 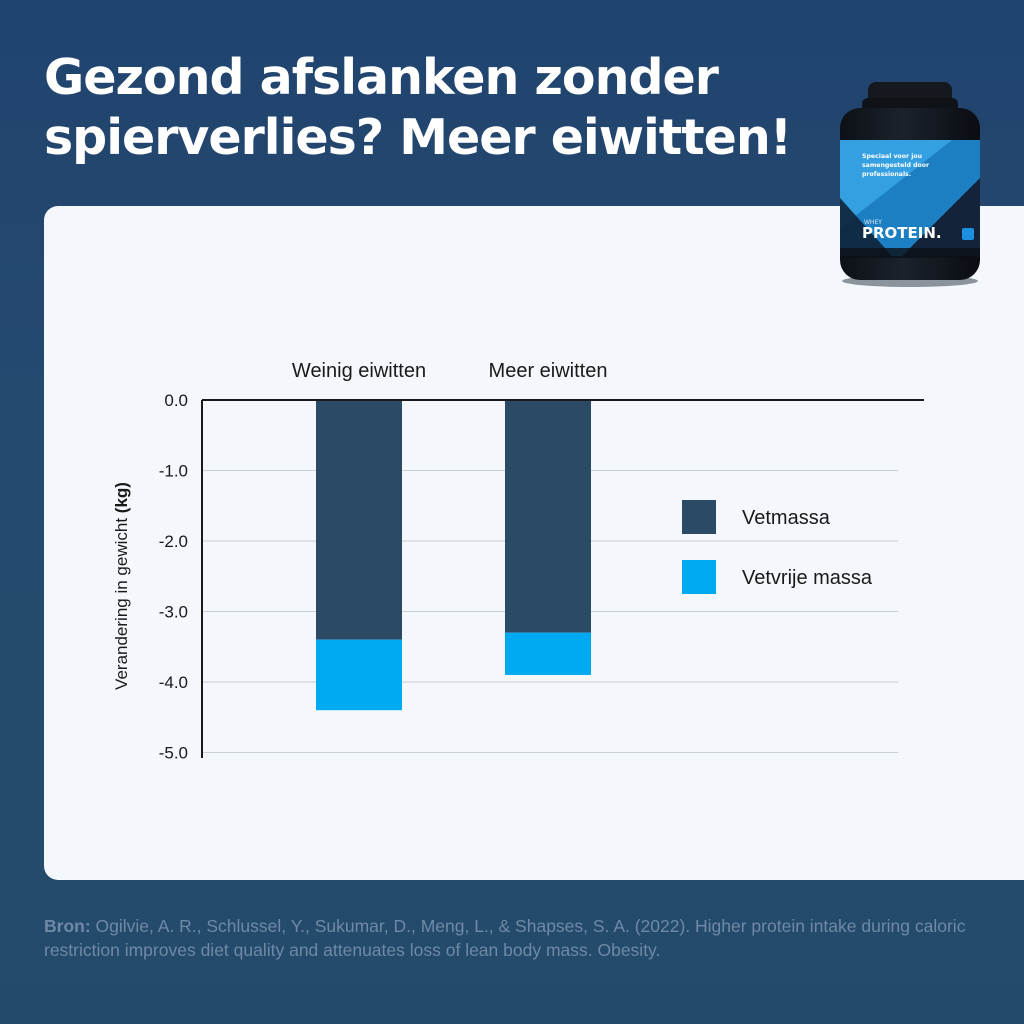 What do you see at coordinates (67, 926) in the screenshot?
I see `source-label: Bron:` at bounding box center [67, 926].